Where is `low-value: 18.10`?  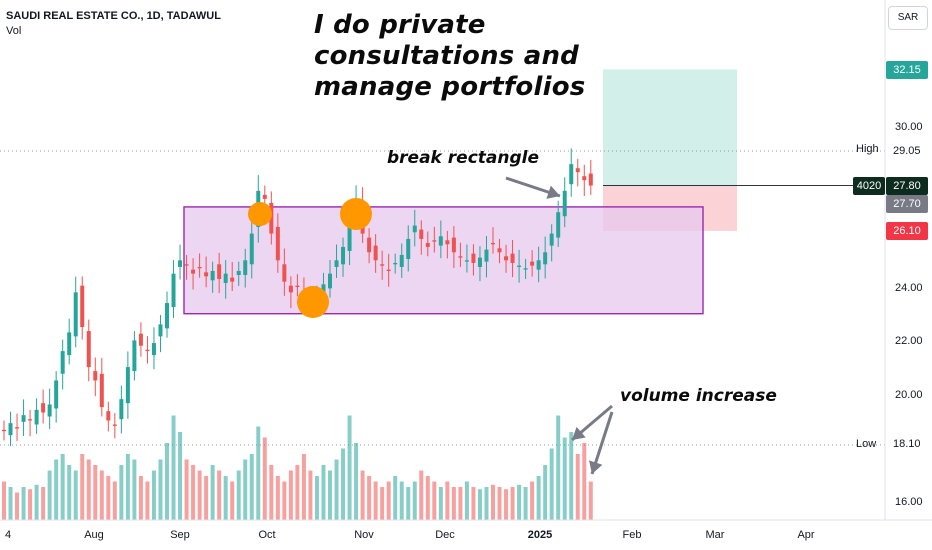 low-value: 18.10 is located at coordinates (907, 444).